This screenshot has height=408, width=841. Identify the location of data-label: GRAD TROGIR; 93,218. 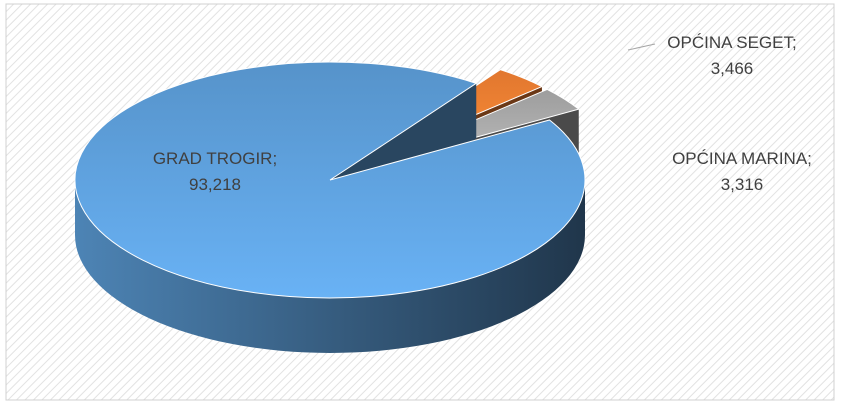
(215, 172).